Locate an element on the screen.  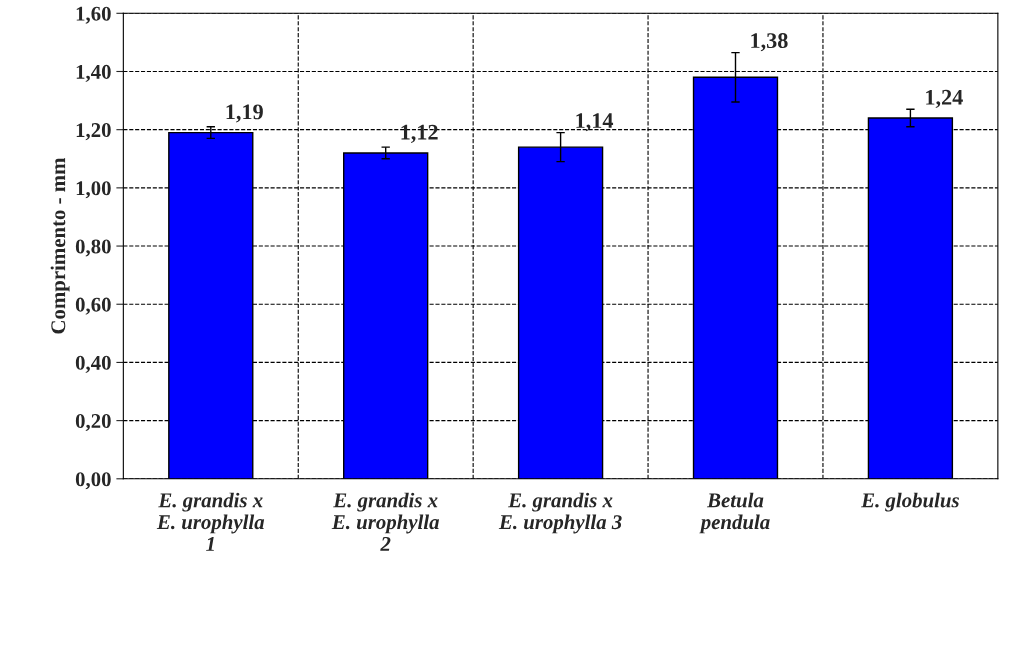
data-label: 1,24 is located at coordinates (944, 99).